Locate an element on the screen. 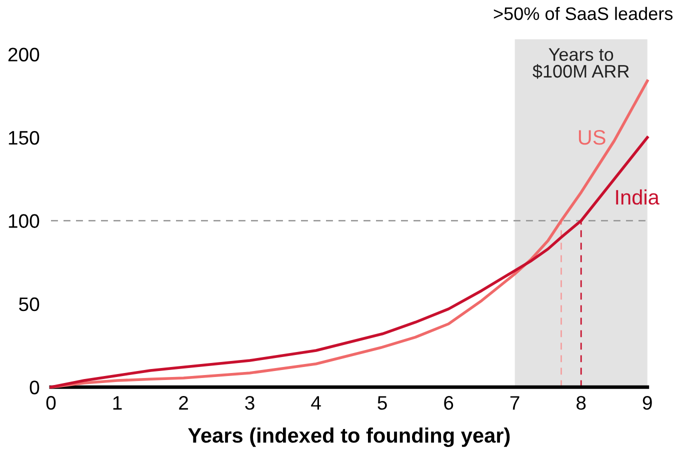  y-tick-label: 100 is located at coordinates (24, 221).